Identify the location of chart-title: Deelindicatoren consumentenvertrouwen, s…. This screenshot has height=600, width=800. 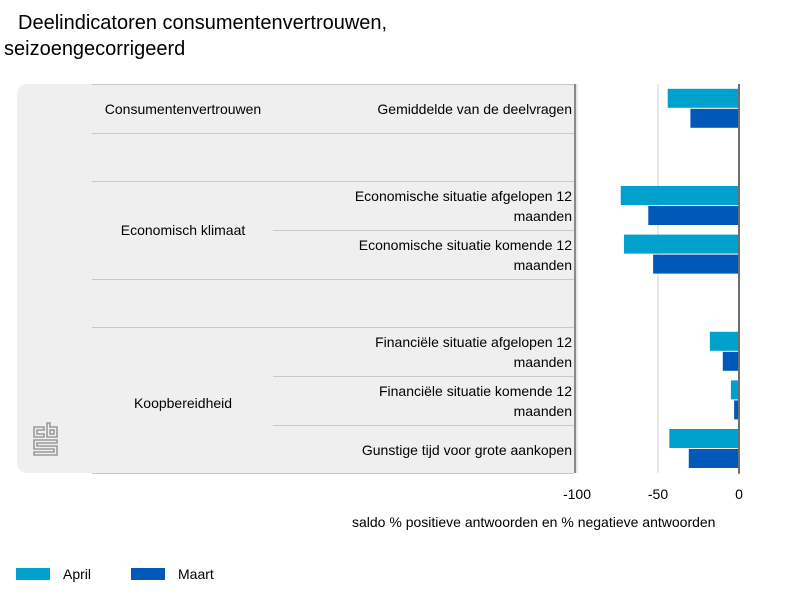
(195, 36).